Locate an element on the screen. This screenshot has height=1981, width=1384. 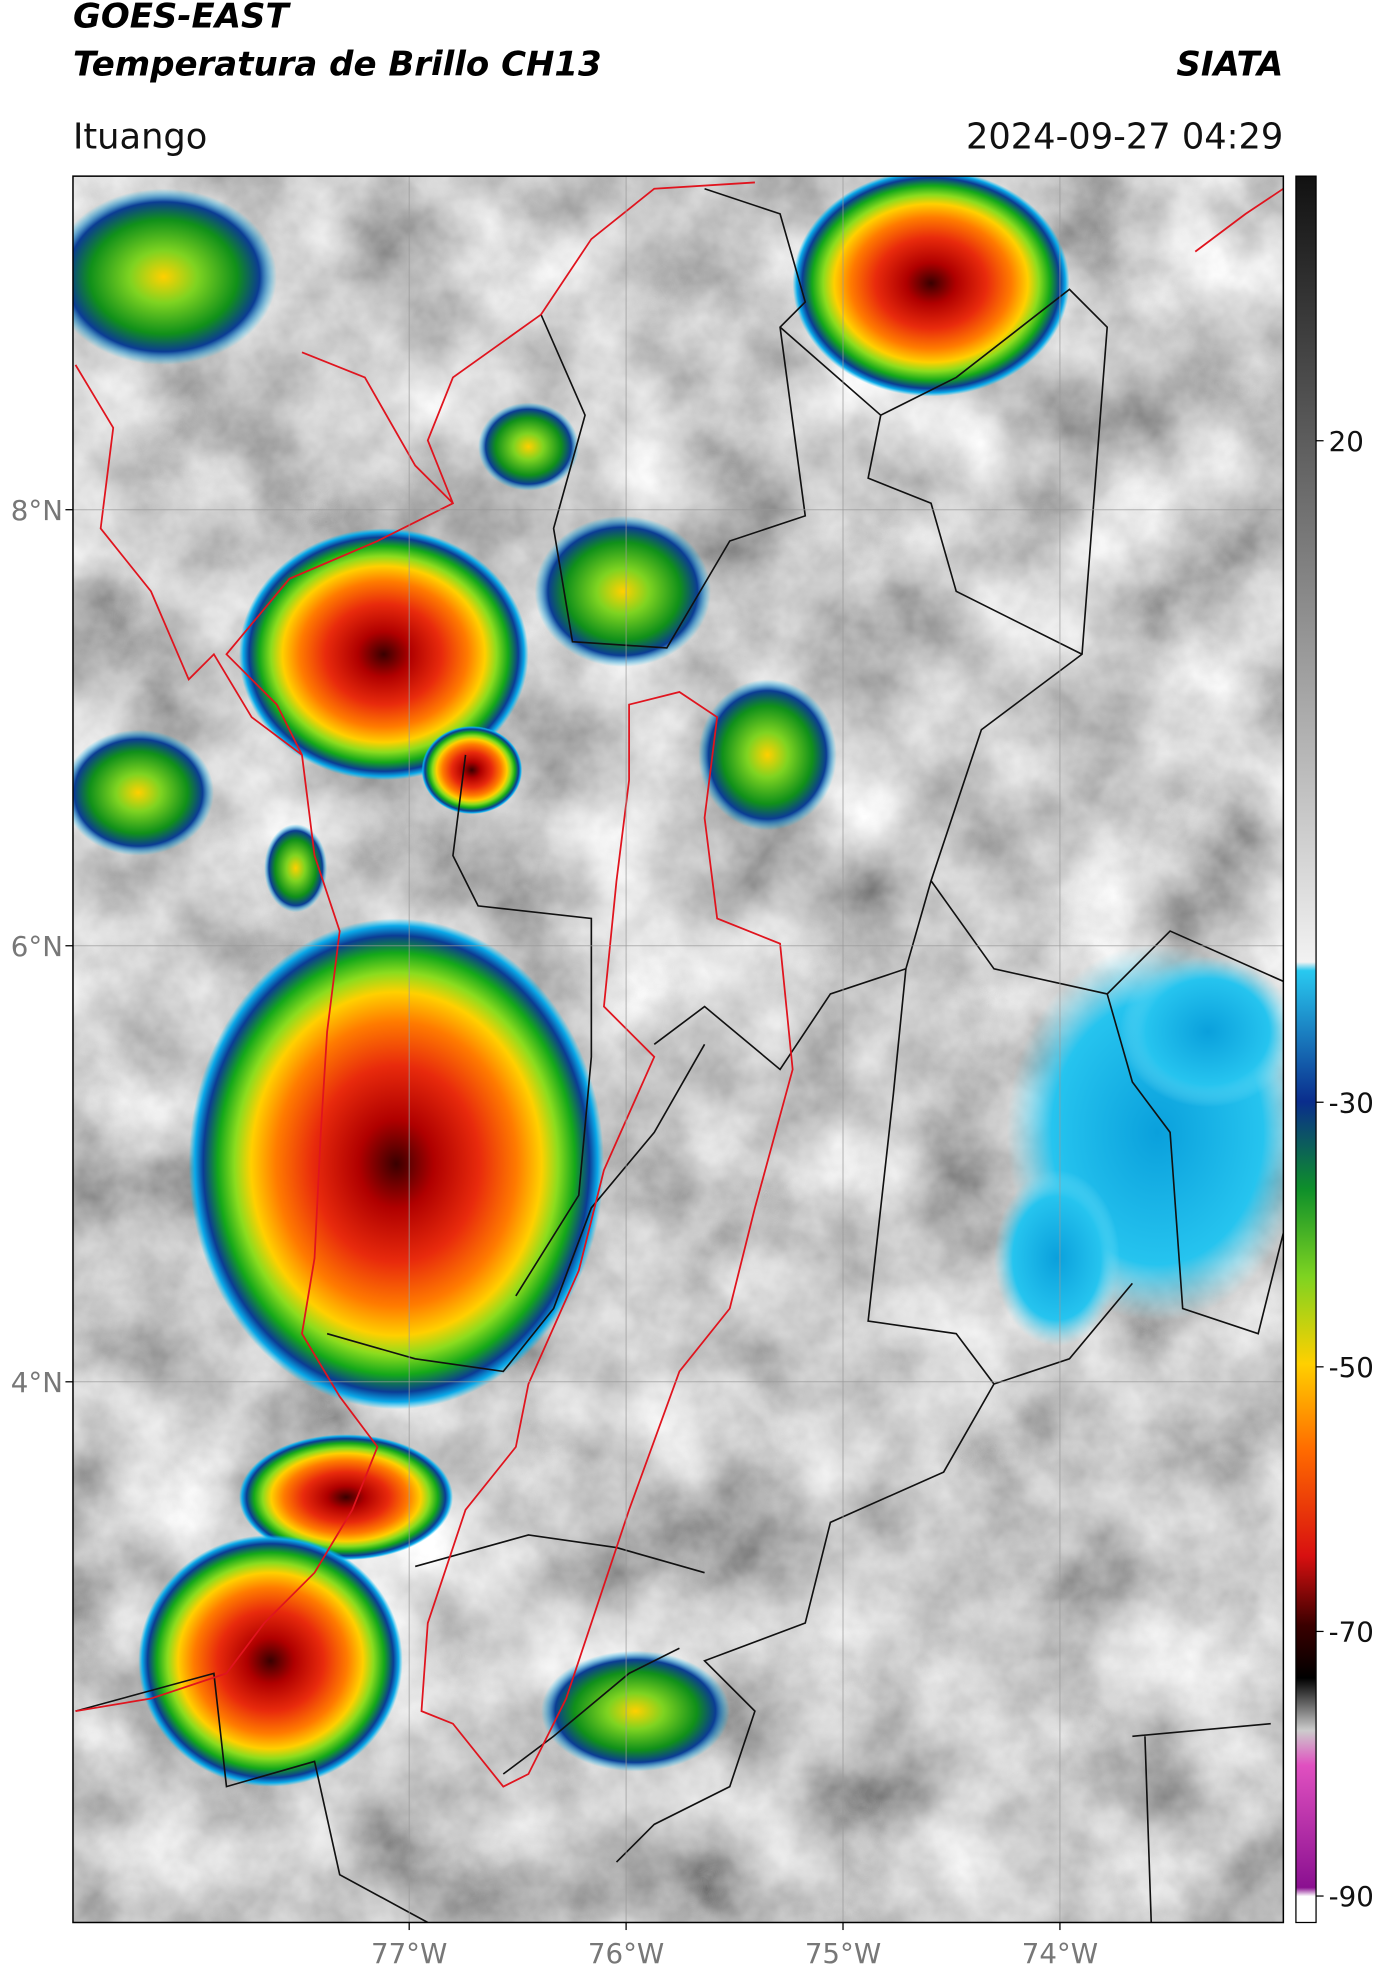
colorbar-label: 20 is located at coordinates (1346, 441).